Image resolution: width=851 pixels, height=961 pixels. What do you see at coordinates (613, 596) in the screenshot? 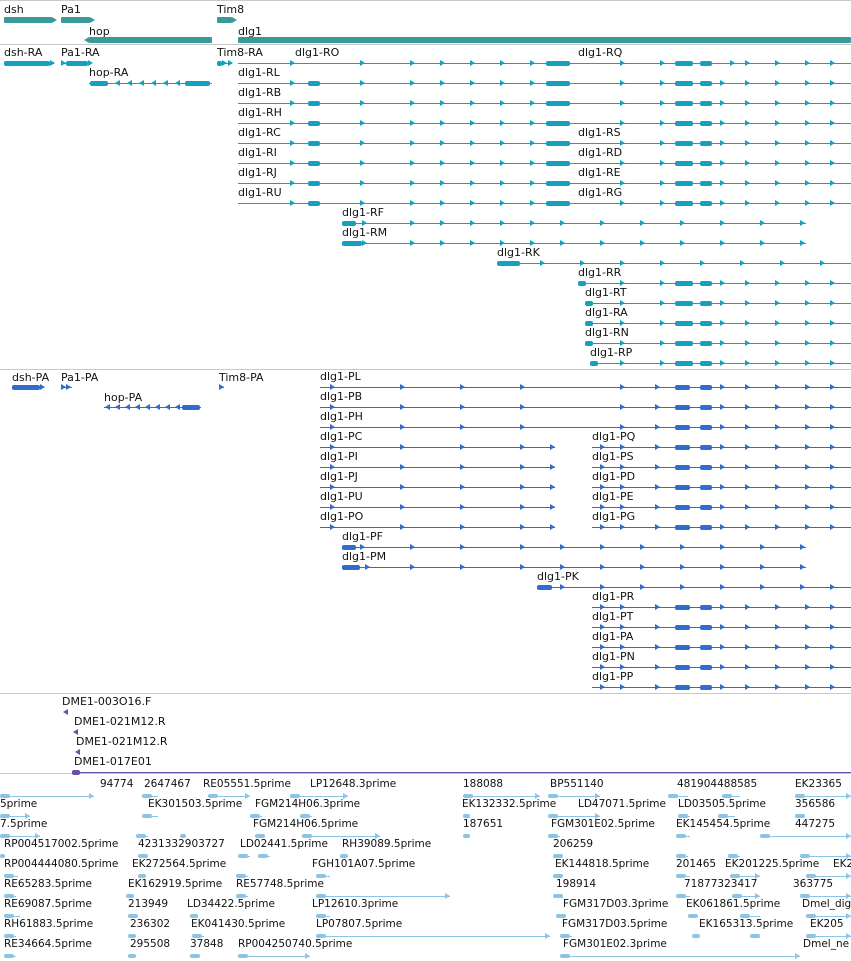
I see `feature-label-dlg1-pr: dlg1-PR` at bounding box center [613, 596].